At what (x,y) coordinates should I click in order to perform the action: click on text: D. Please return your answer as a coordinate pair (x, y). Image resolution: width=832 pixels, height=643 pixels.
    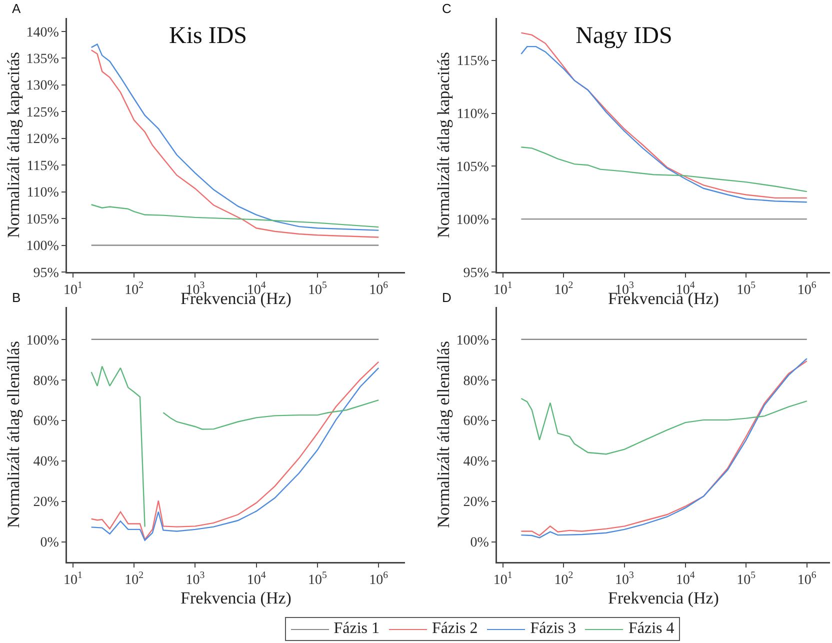
    Looking at the image, I should click on (447, 297).